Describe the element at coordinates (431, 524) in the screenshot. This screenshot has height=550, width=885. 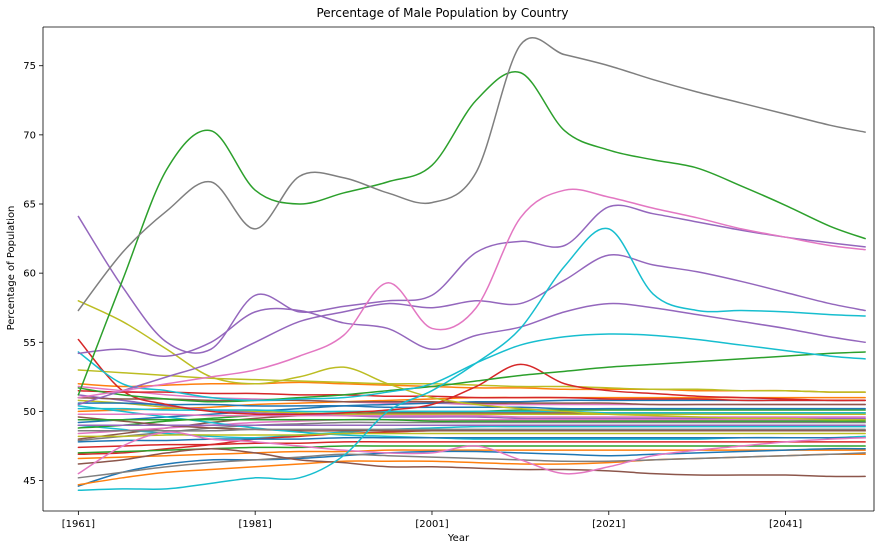
I see `x-tick-label: [2001]` at that location.